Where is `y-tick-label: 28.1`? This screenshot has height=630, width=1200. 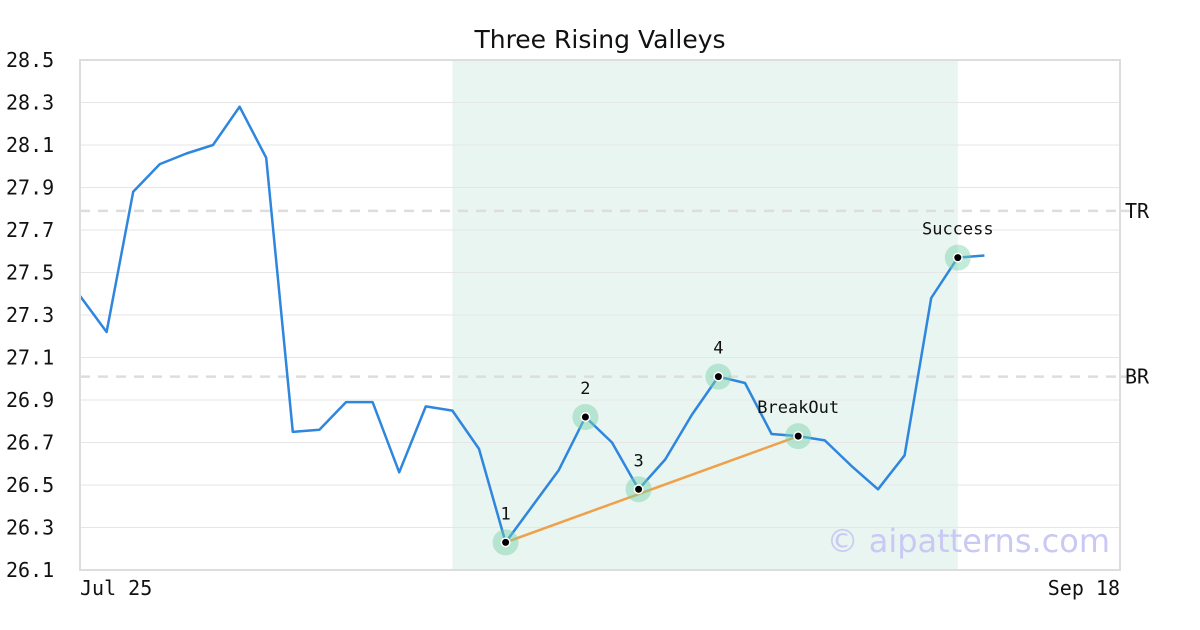 y-tick-label: 28.1 is located at coordinates (30, 145).